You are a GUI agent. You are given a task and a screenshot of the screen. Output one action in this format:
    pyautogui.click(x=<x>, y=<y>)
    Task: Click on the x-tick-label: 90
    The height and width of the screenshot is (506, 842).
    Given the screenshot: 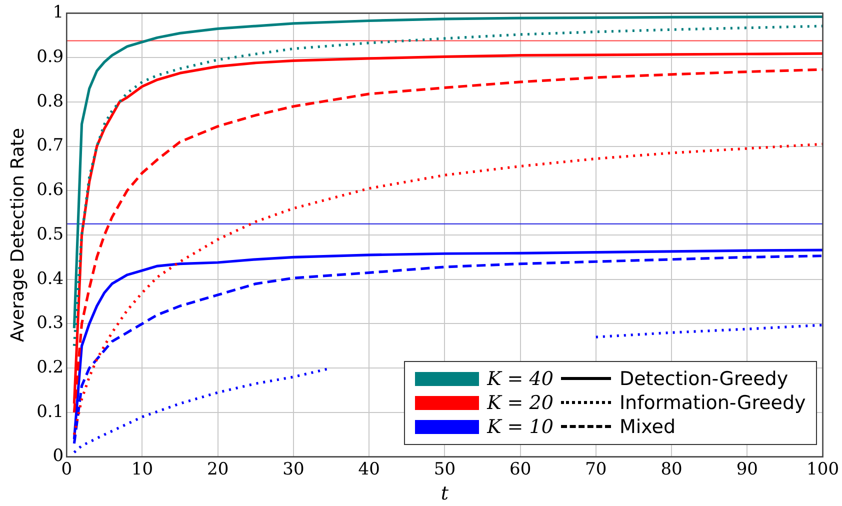 What is the action you would take?
    pyautogui.click(x=747, y=469)
    